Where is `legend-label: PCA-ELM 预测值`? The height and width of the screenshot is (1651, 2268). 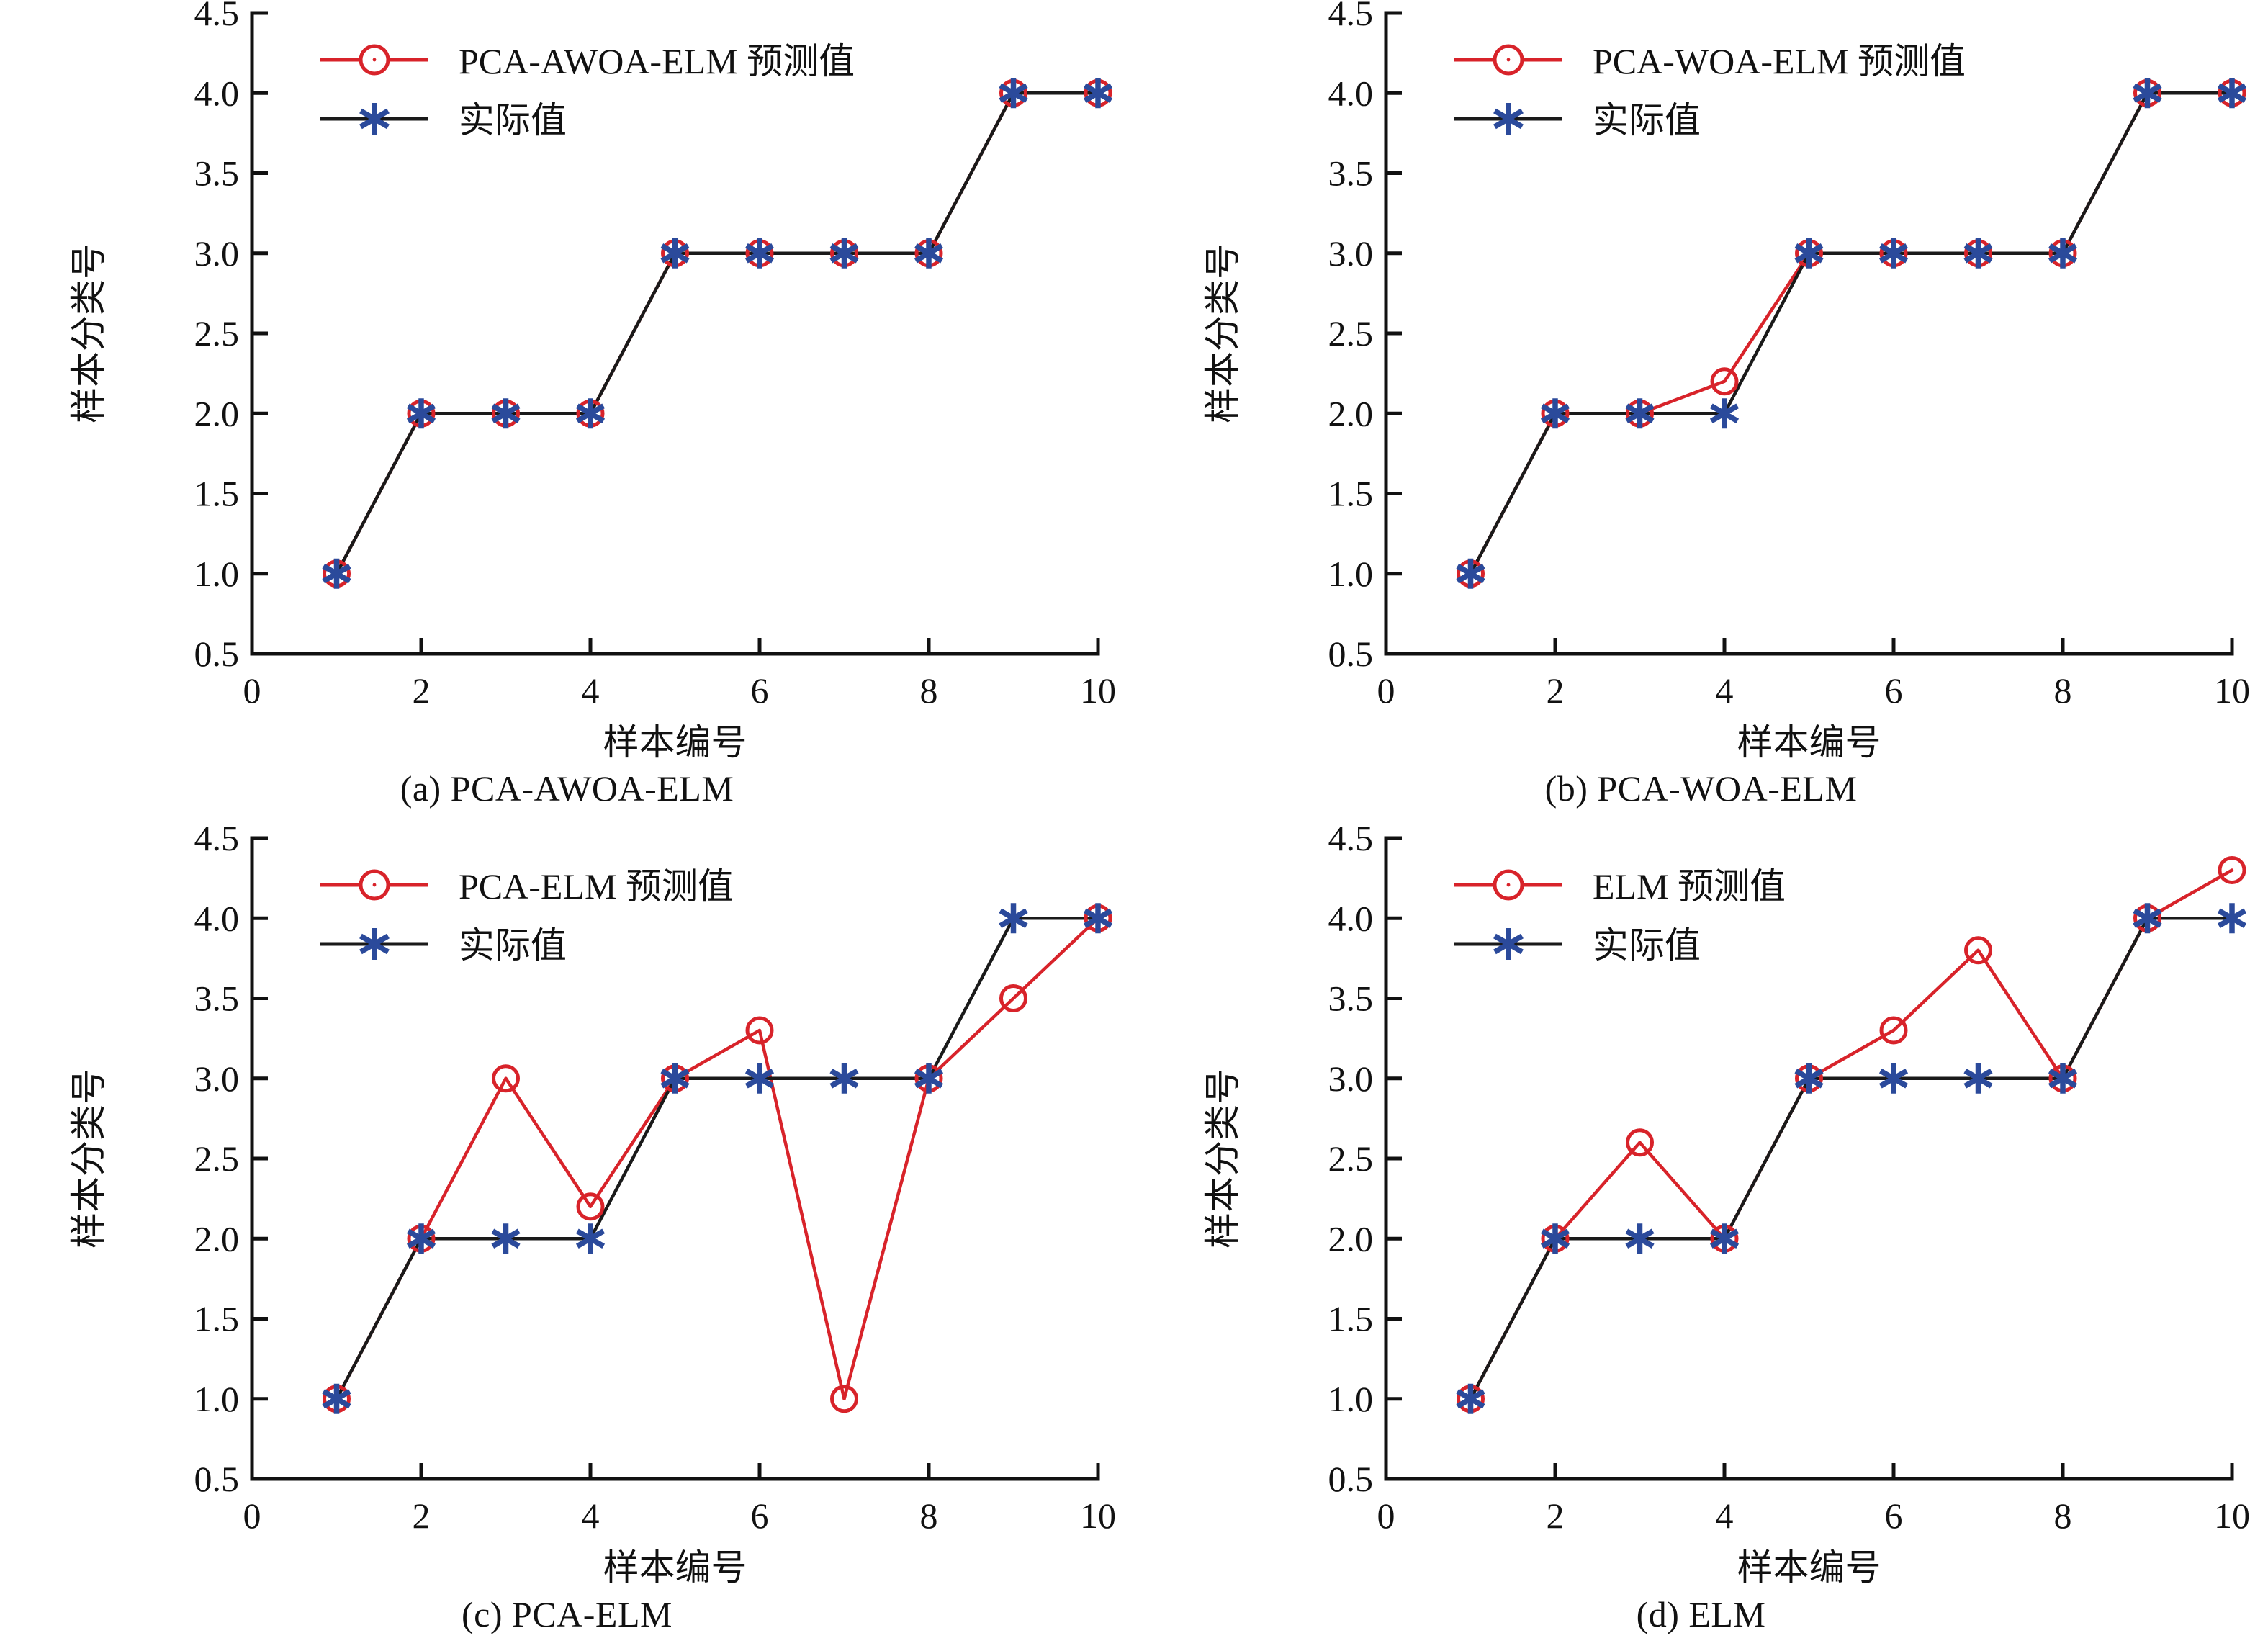 legend-label: PCA-ELM 预测值 is located at coordinates (596, 886).